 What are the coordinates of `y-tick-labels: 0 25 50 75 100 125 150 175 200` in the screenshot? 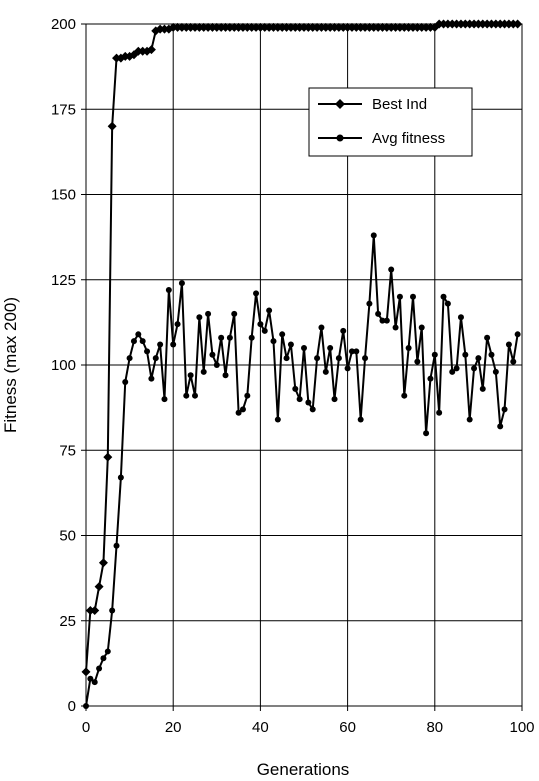 It's located at (63, 365).